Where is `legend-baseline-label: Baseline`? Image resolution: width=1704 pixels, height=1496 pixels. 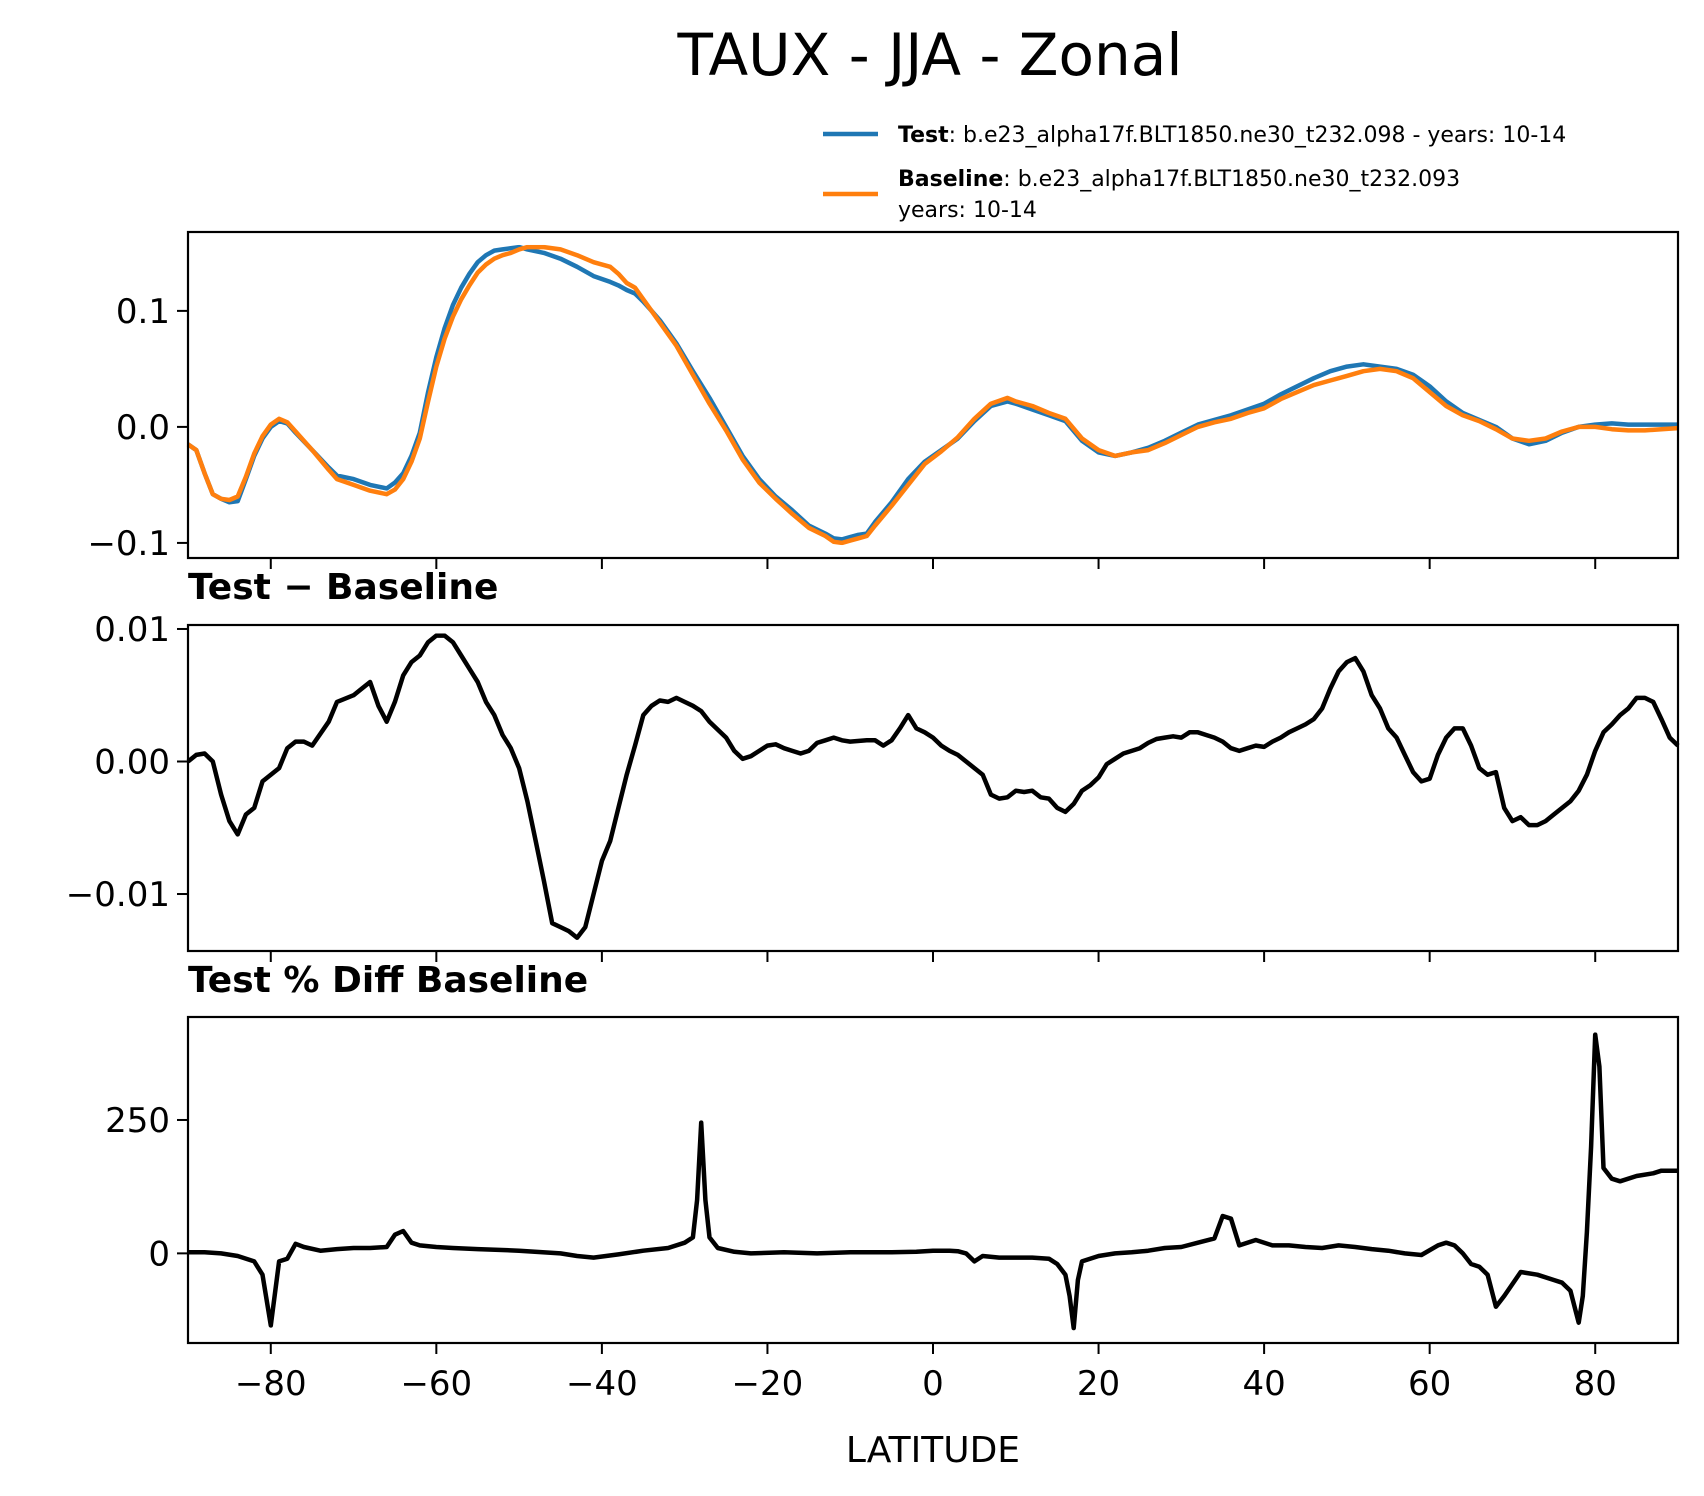 legend-baseline-label: Baseline is located at coordinates (950, 179).